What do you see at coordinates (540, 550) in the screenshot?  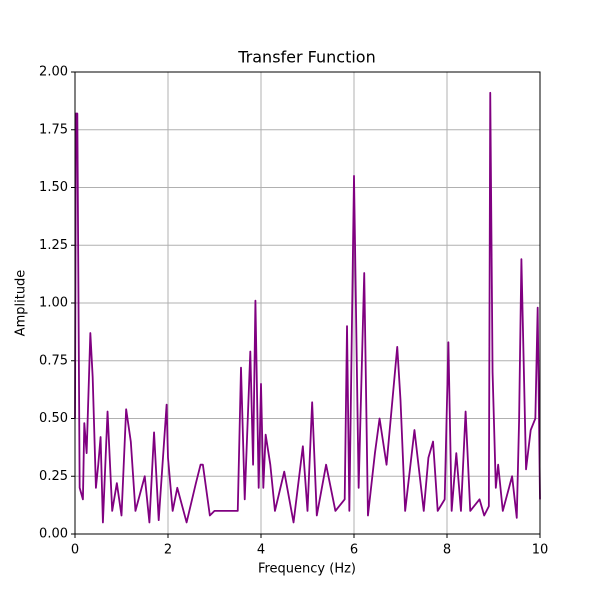 I see `x-tick-label: 10` at bounding box center [540, 550].